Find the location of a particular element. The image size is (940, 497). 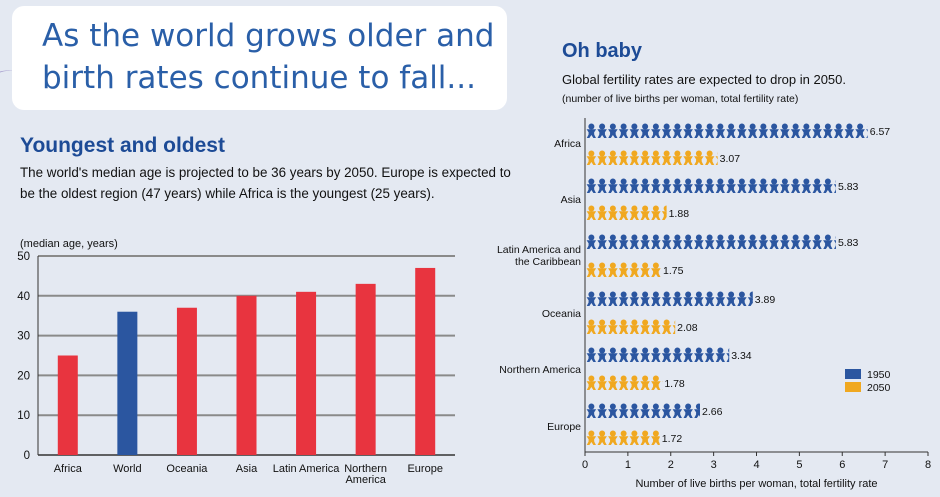

x-tick-label: 7 is located at coordinates (885, 465).